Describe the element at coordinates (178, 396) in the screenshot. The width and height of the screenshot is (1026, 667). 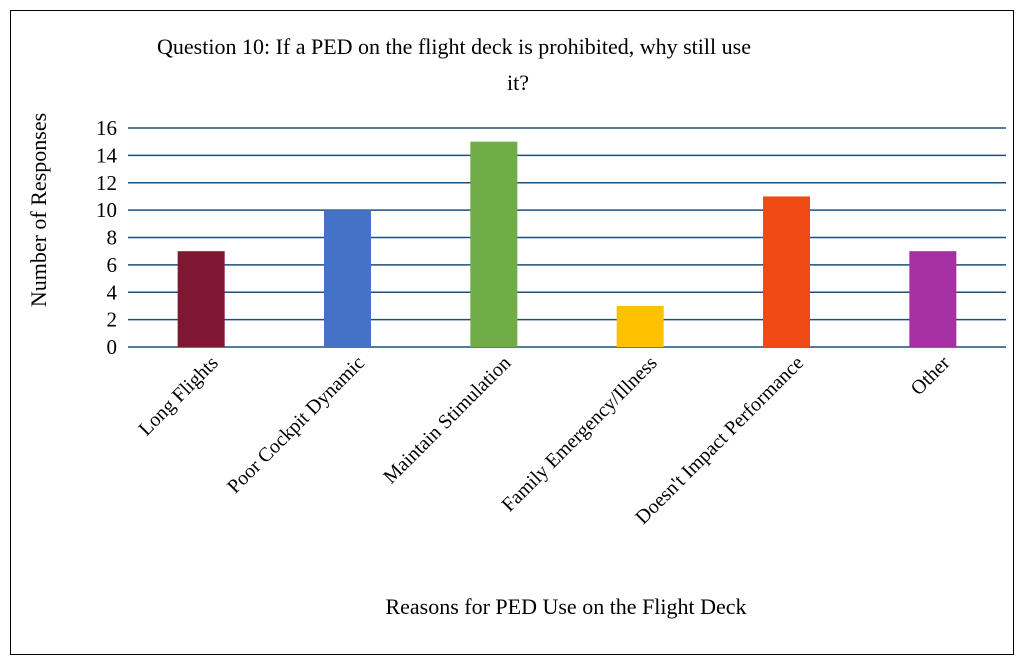
I see `x-tick-label: Long Flights` at that location.